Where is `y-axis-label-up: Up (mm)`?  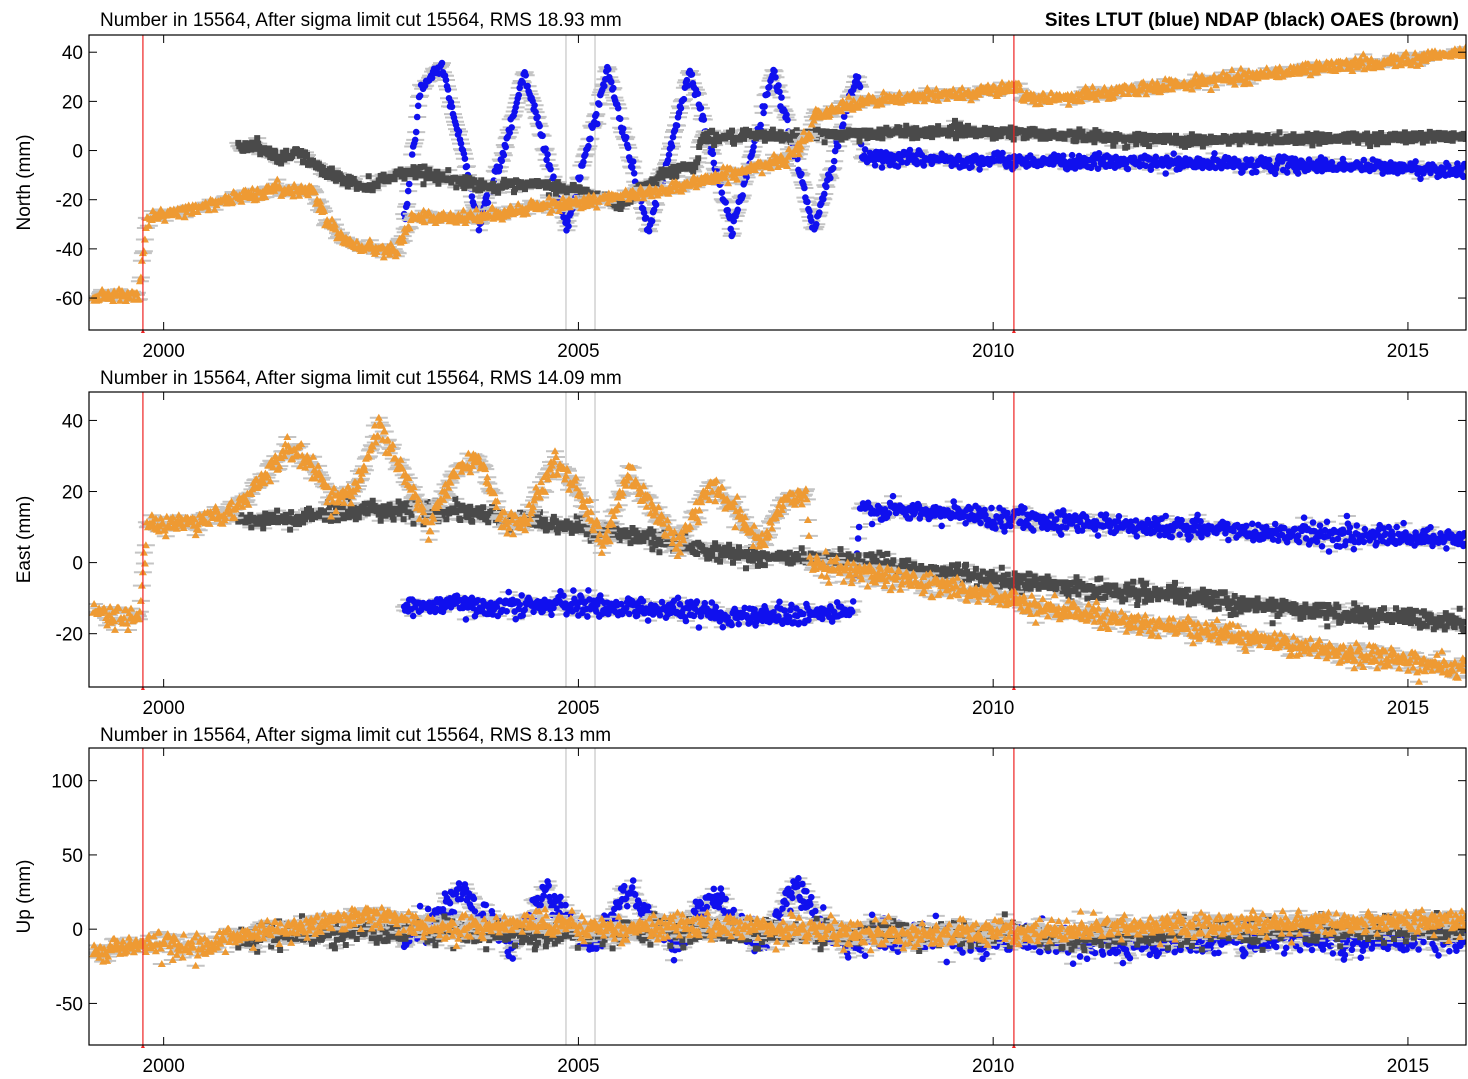 y-axis-label-up: Up (mm) is located at coordinates (24, 897).